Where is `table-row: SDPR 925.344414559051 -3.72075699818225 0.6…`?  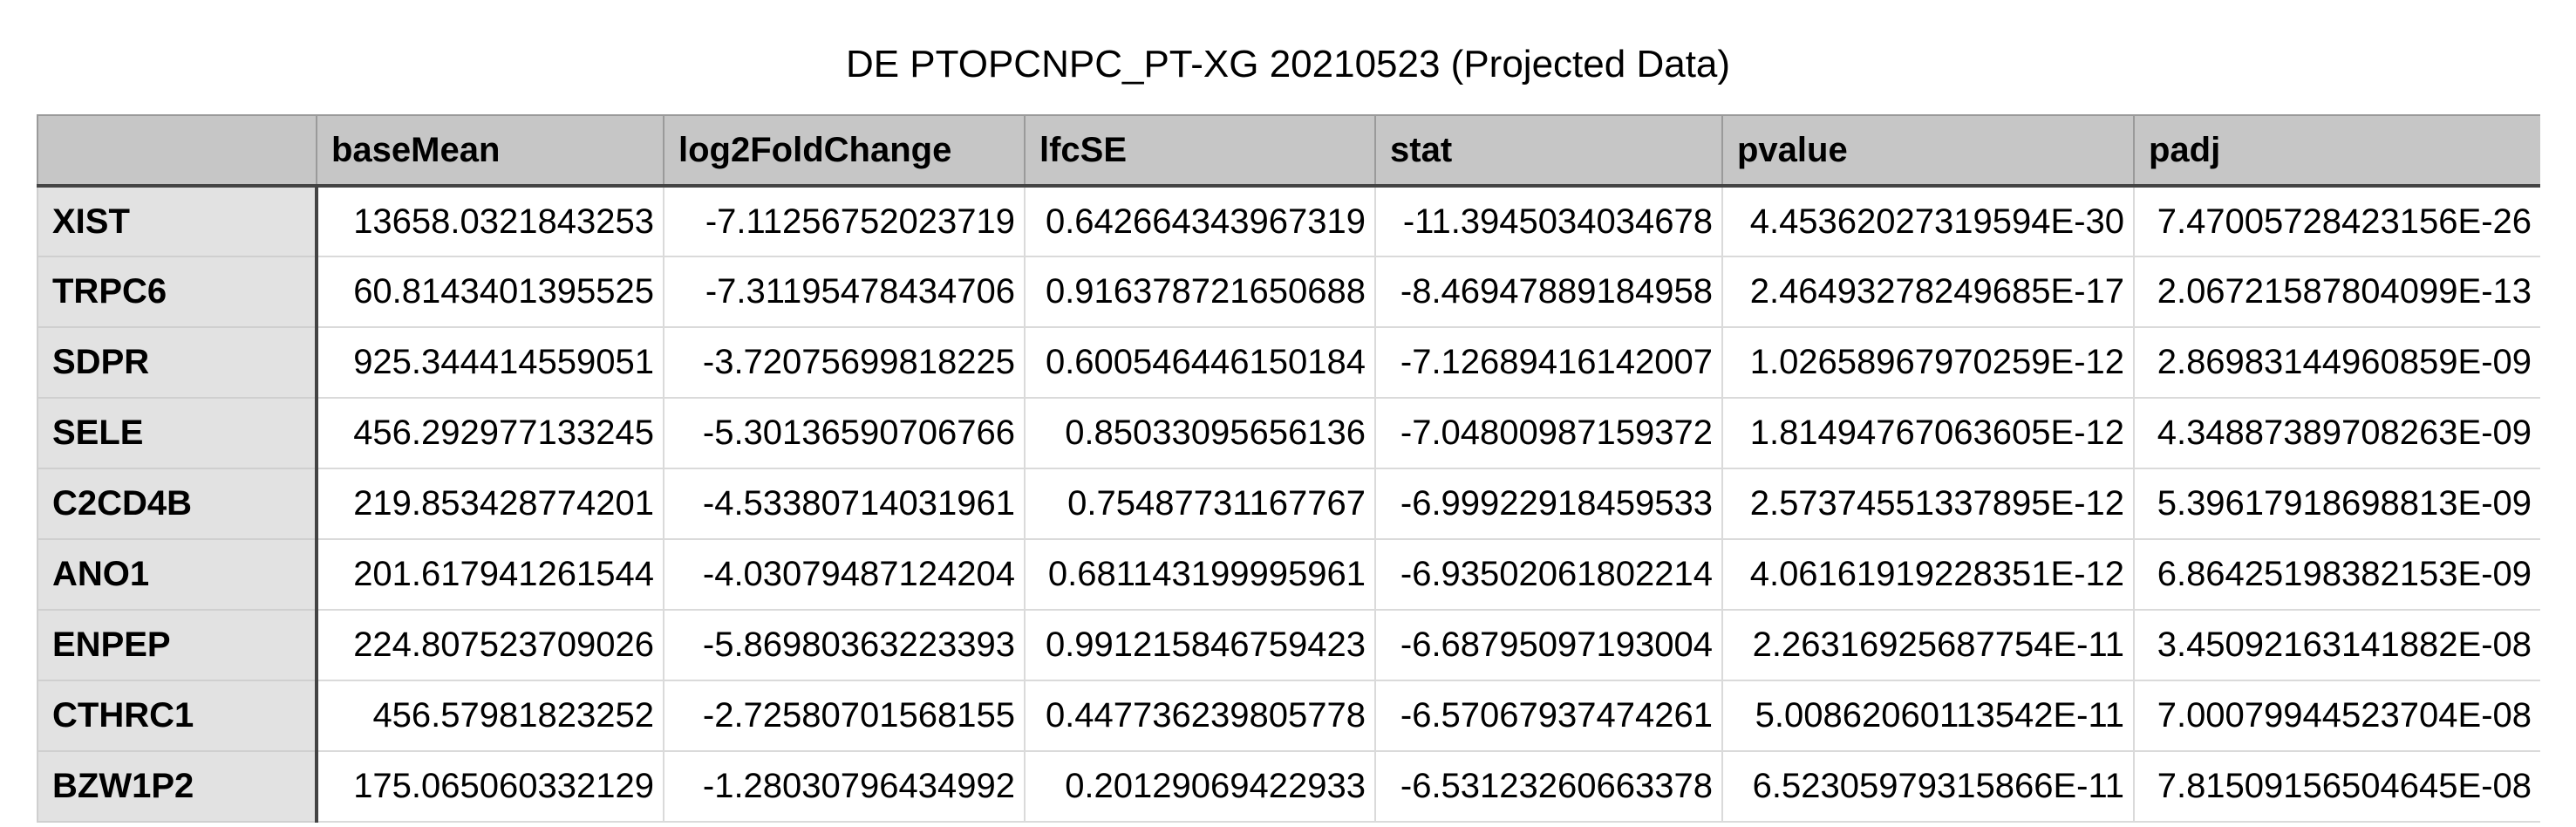 table-row: SDPR 925.344414559051 -3.72075699818225 0.6… is located at coordinates (1288, 362).